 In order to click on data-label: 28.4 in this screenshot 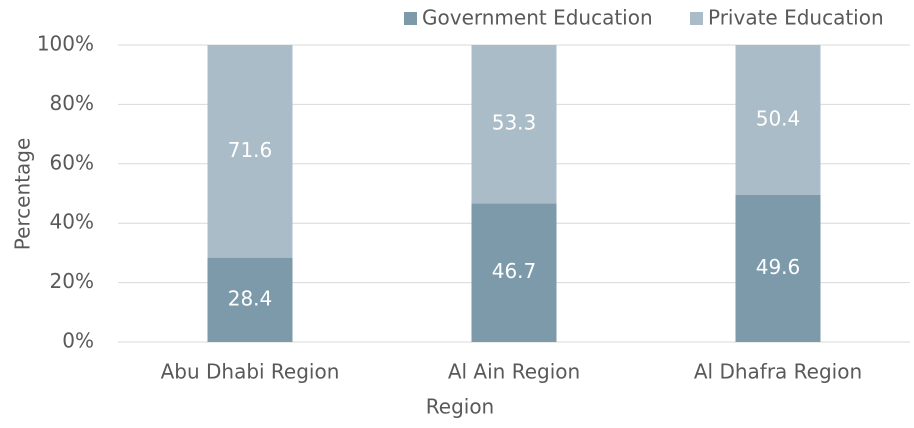, I will do `click(250, 298)`.